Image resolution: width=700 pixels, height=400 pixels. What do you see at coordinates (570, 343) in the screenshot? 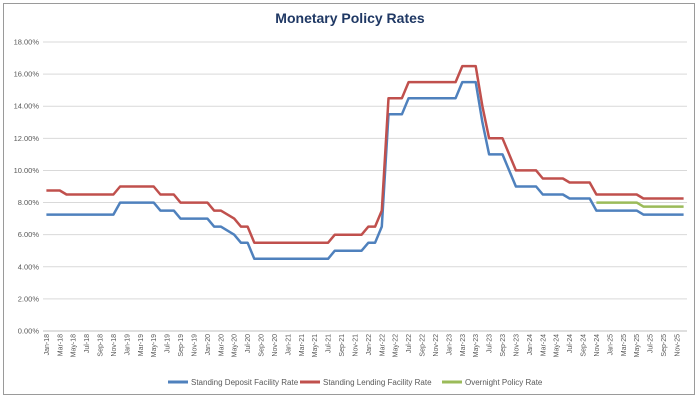
I see `x-tick-label: Jul-24` at bounding box center [570, 343].